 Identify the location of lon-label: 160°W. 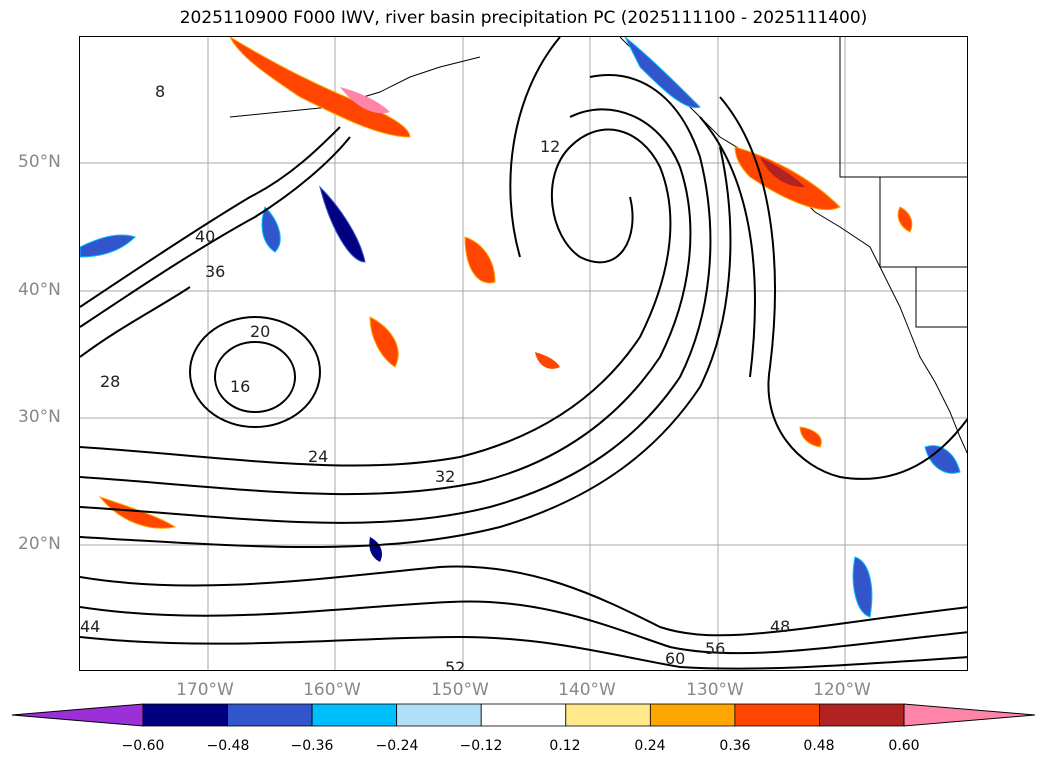
(332, 690).